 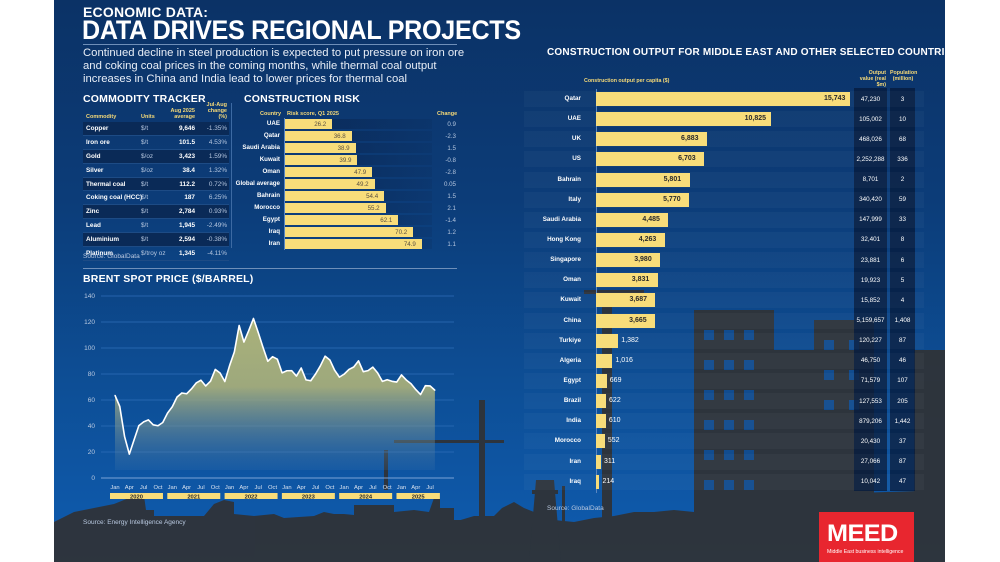 I want to click on country-label: Morocco, so click(x=567, y=441).